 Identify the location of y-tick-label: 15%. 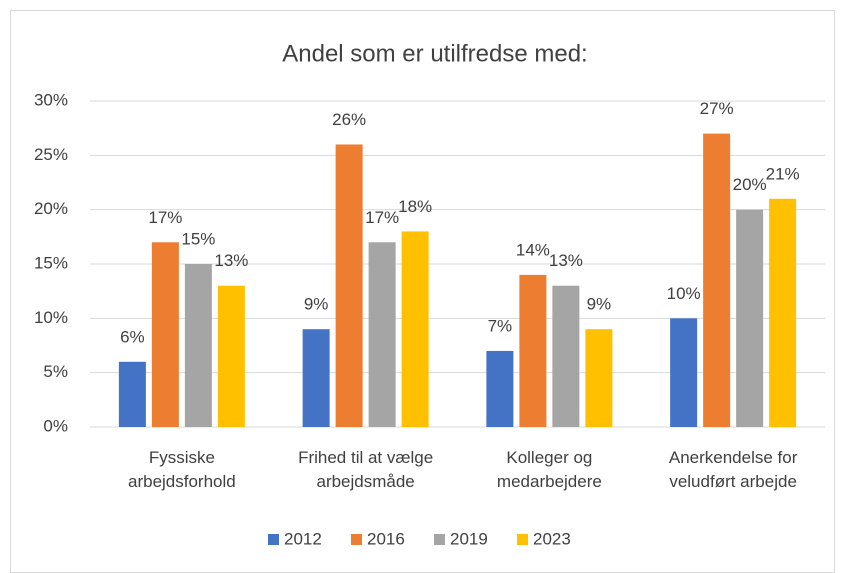
(51, 262).